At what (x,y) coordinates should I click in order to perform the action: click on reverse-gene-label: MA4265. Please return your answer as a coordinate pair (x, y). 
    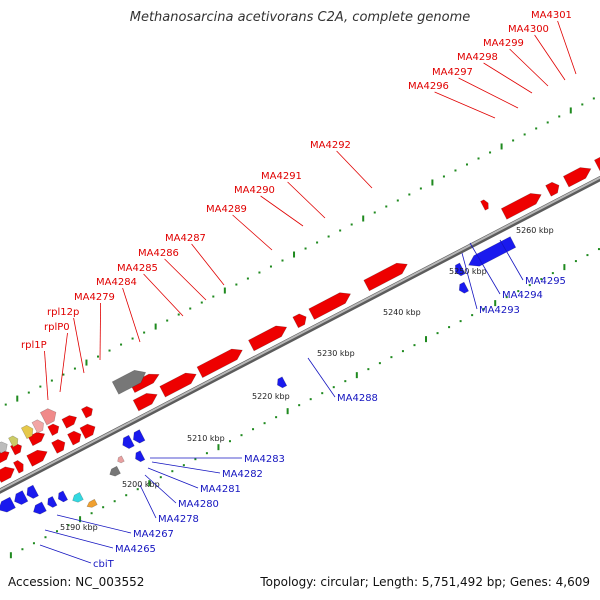
    Looking at the image, I should click on (135, 549).